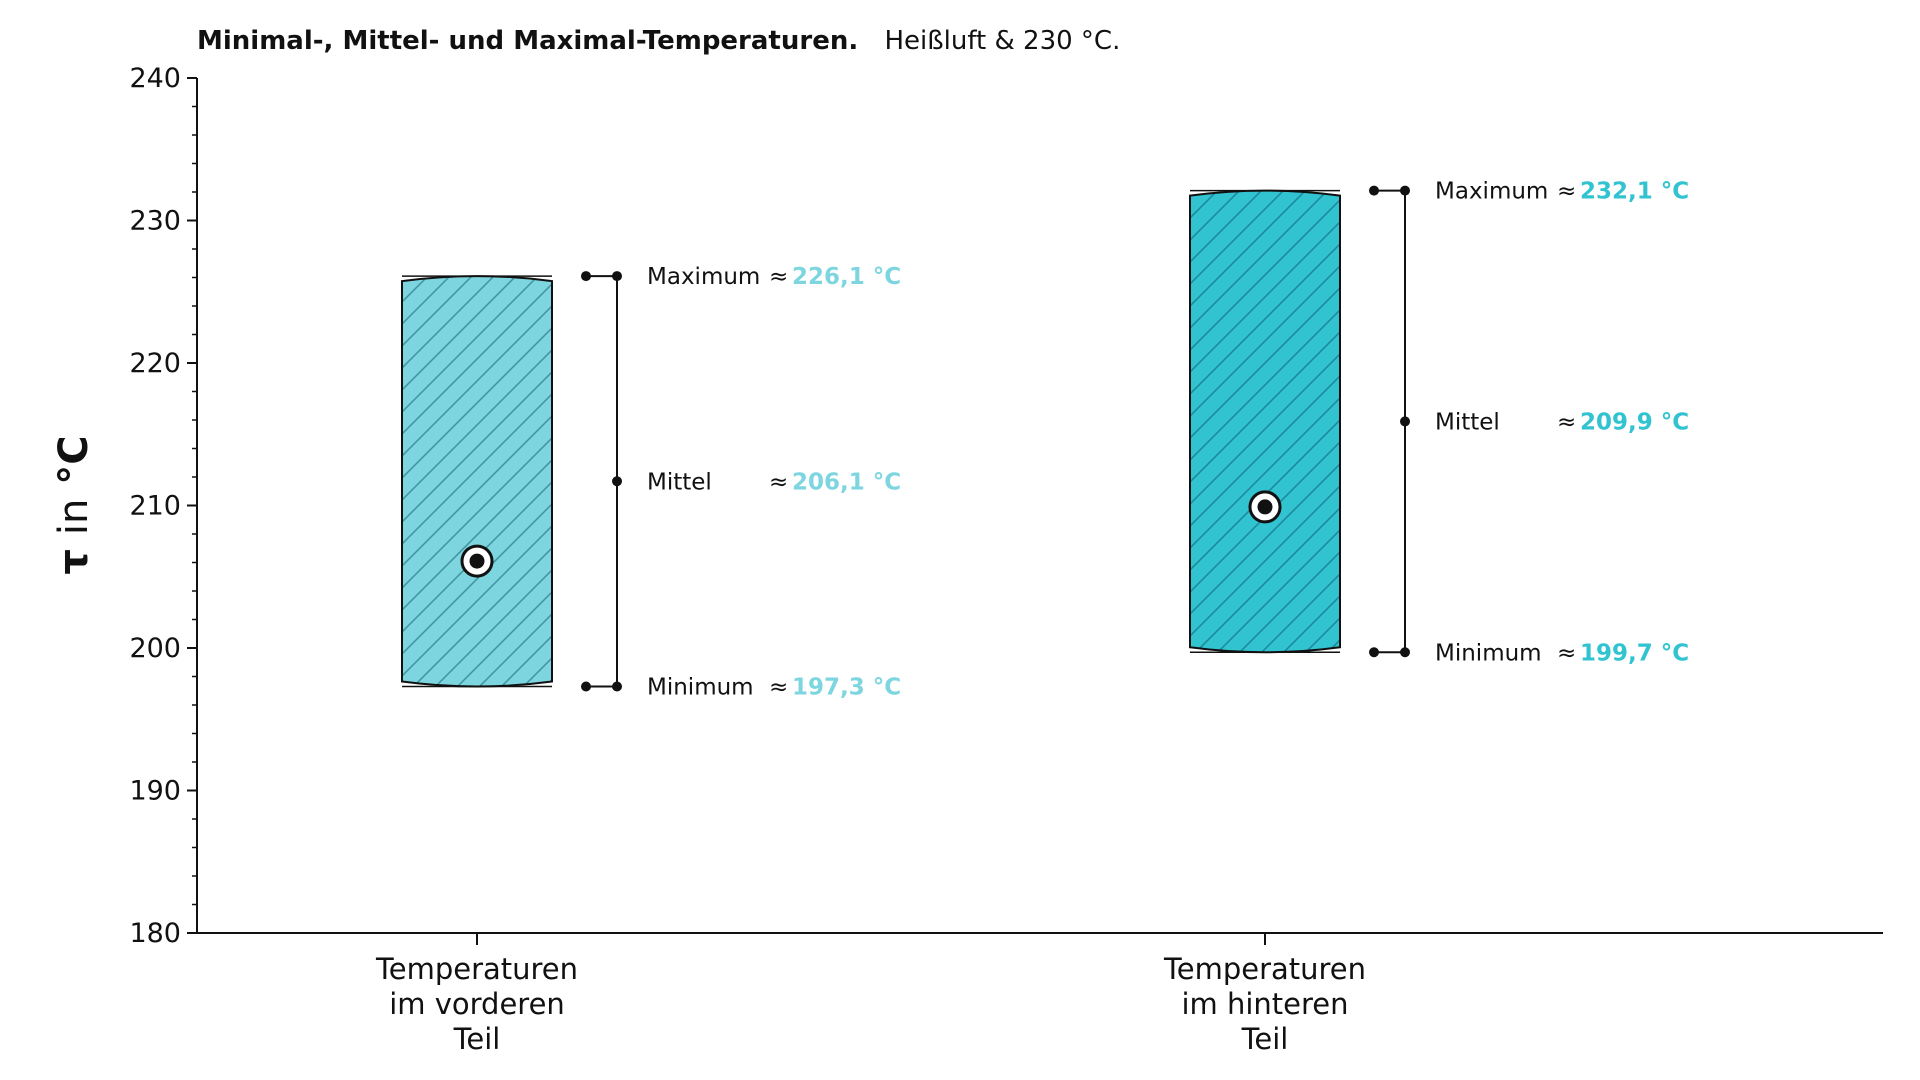 Image resolution: width=1920 pixels, height=1080 pixels. What do you see at coordinates (1634, 653) in the screenshot?
I see `min-annotation-value: 199,7 °C` at bounding box center [1634, 653].